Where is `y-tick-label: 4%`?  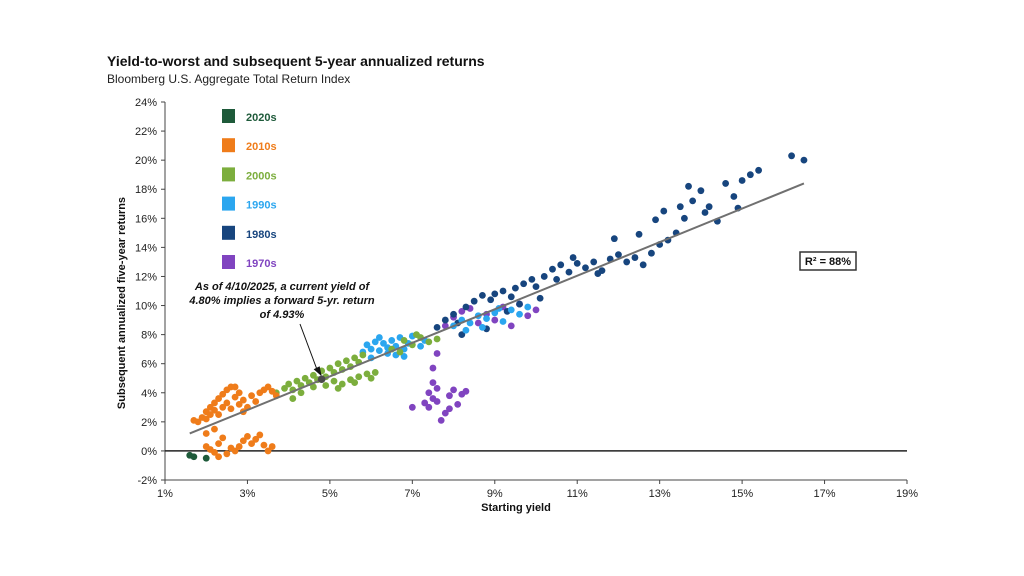 y-tick-label: 4% is located at coordinates (149, 394).